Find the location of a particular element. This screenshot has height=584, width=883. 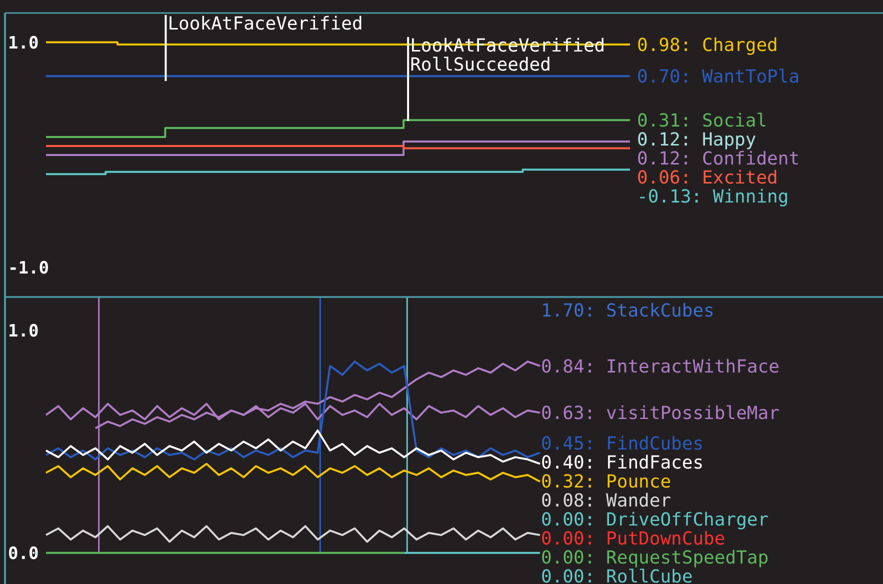

series-label: 0.12: Confident is located at coordinates (718, 159).